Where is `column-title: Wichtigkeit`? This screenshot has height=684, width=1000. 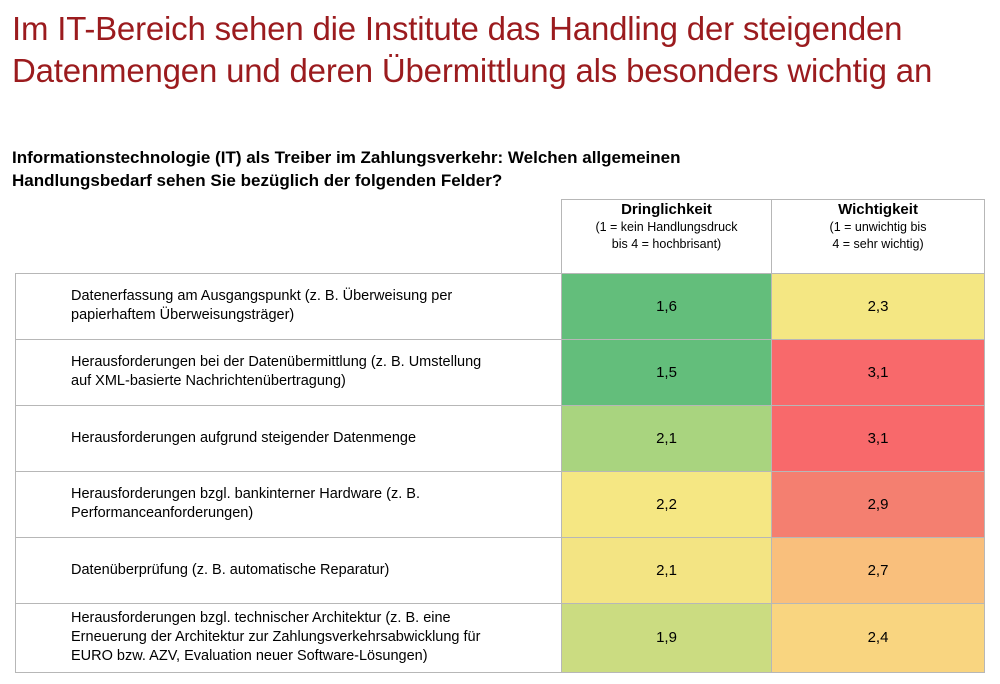 column-title: Wichtigkeit is located at coordinates (878, 209).